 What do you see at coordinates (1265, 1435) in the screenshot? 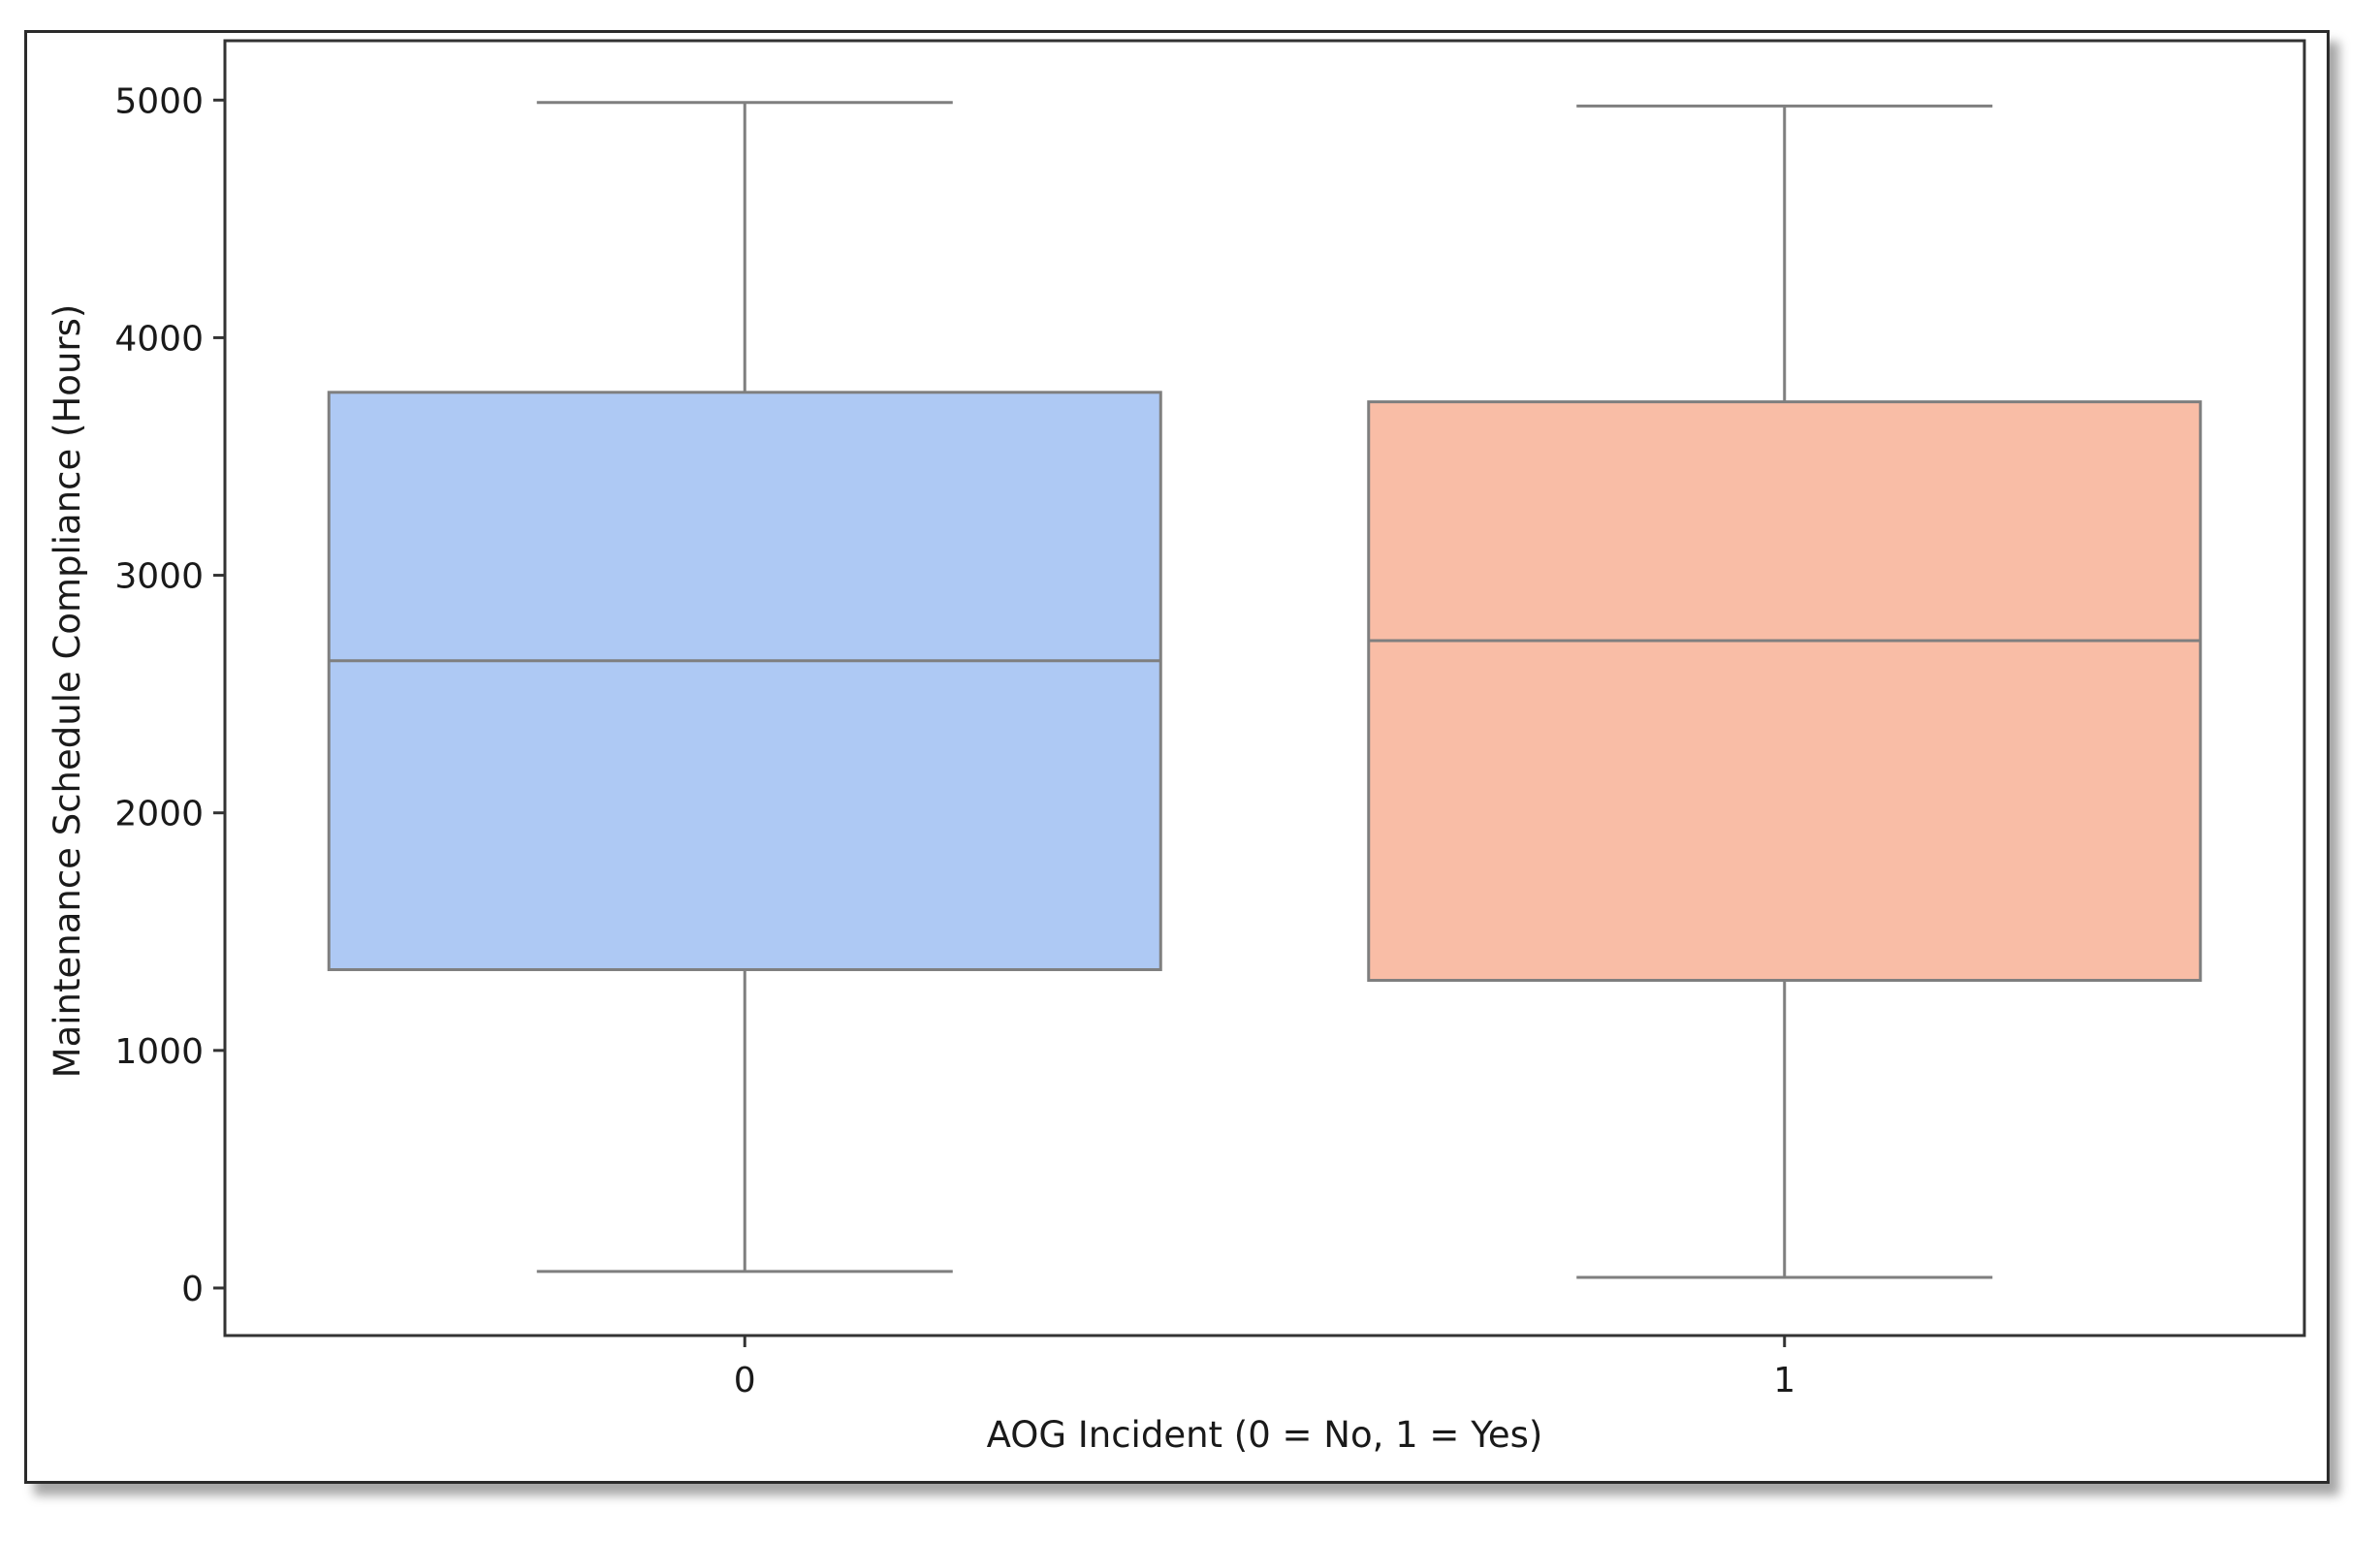
I see `x-axis-label: AOG Incident (0 = No, 1 = Yes)` at bounding box center [1265, 1435].